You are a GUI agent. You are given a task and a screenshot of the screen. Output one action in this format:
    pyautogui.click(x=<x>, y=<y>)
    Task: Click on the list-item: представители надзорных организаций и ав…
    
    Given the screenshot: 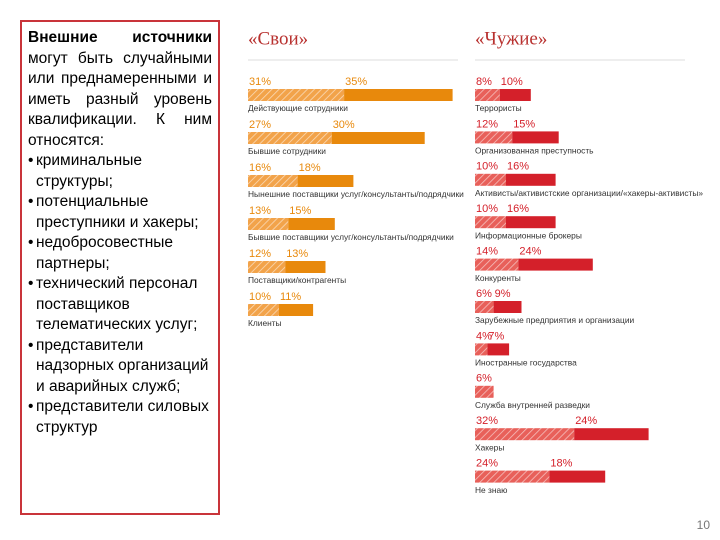 What is the action you would take?
    pyautogui.click(x=120, y=367)
    